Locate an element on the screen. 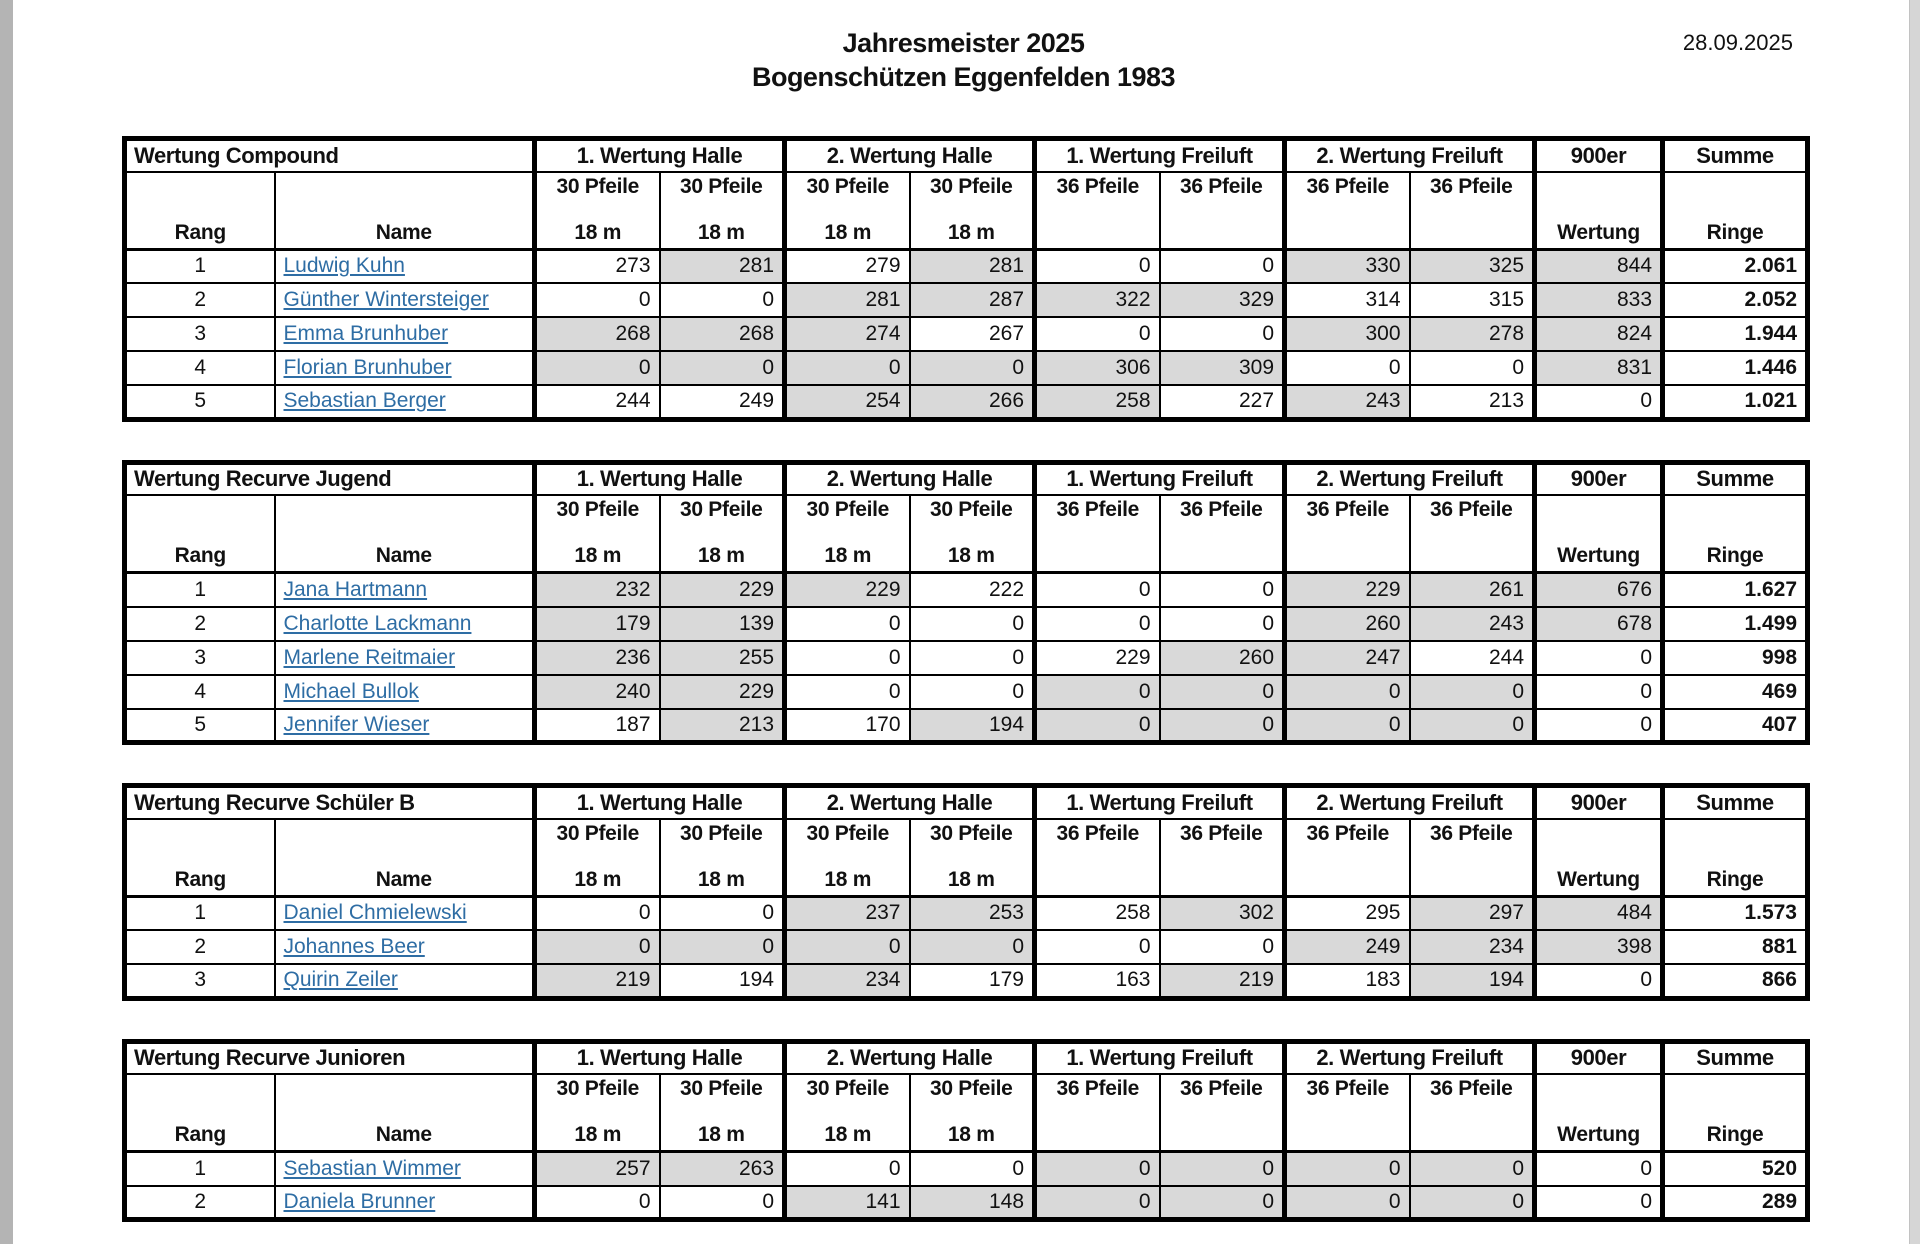 Image resolution: width=1920 pixels, height=1260 pixels. athlete-link: Quirin Zeiler is located at coordinates (340, 980).